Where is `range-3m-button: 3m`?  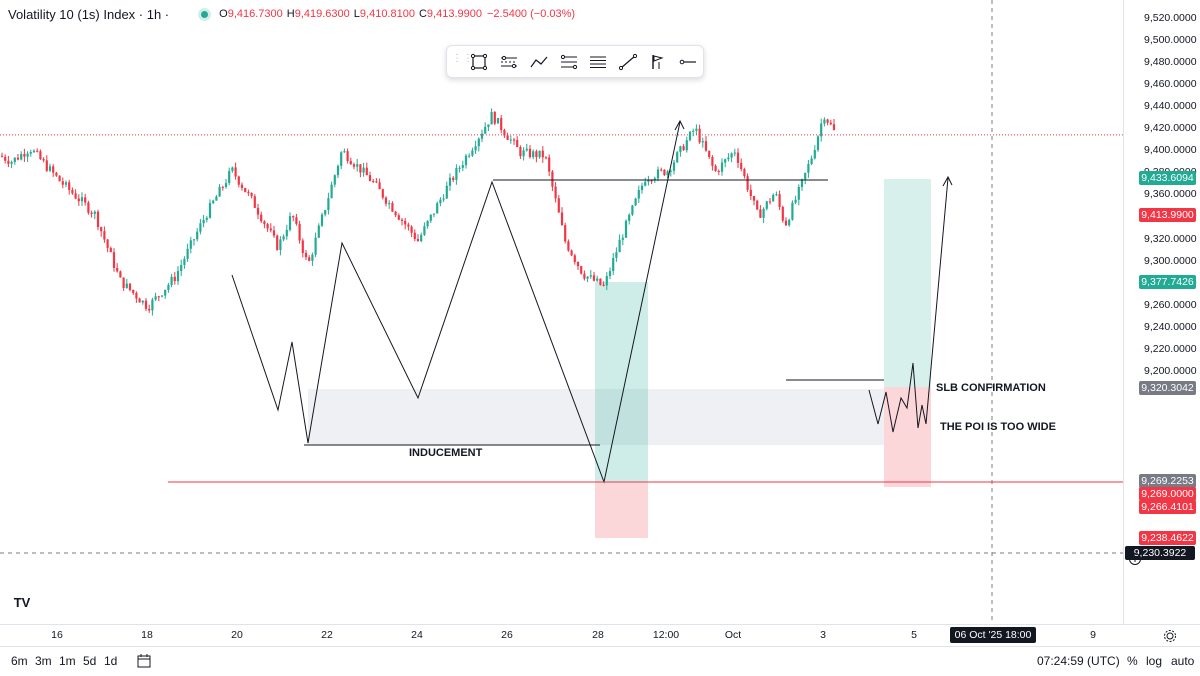 range-3m-button: 3m is located at coordinates (43, 661).